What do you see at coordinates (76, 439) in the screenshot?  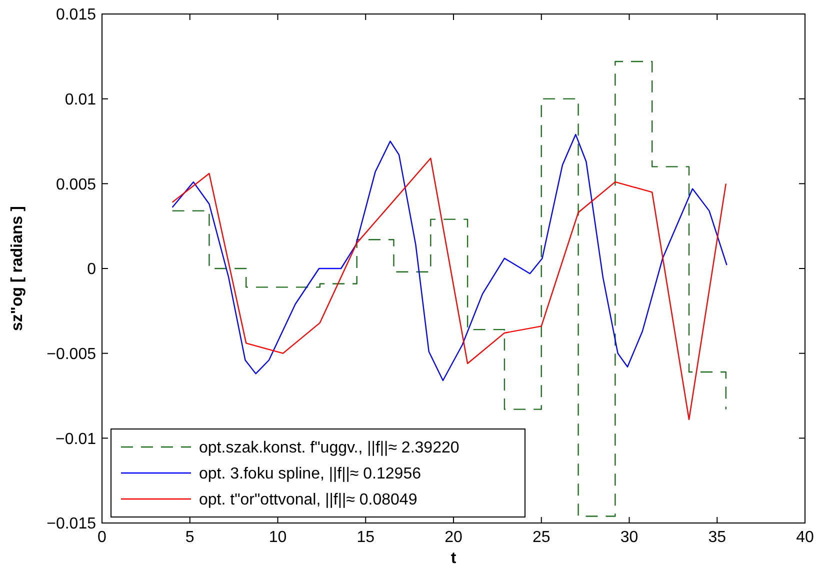 I see `y-tick-label: −0.01` at bounding box center [76, 439].